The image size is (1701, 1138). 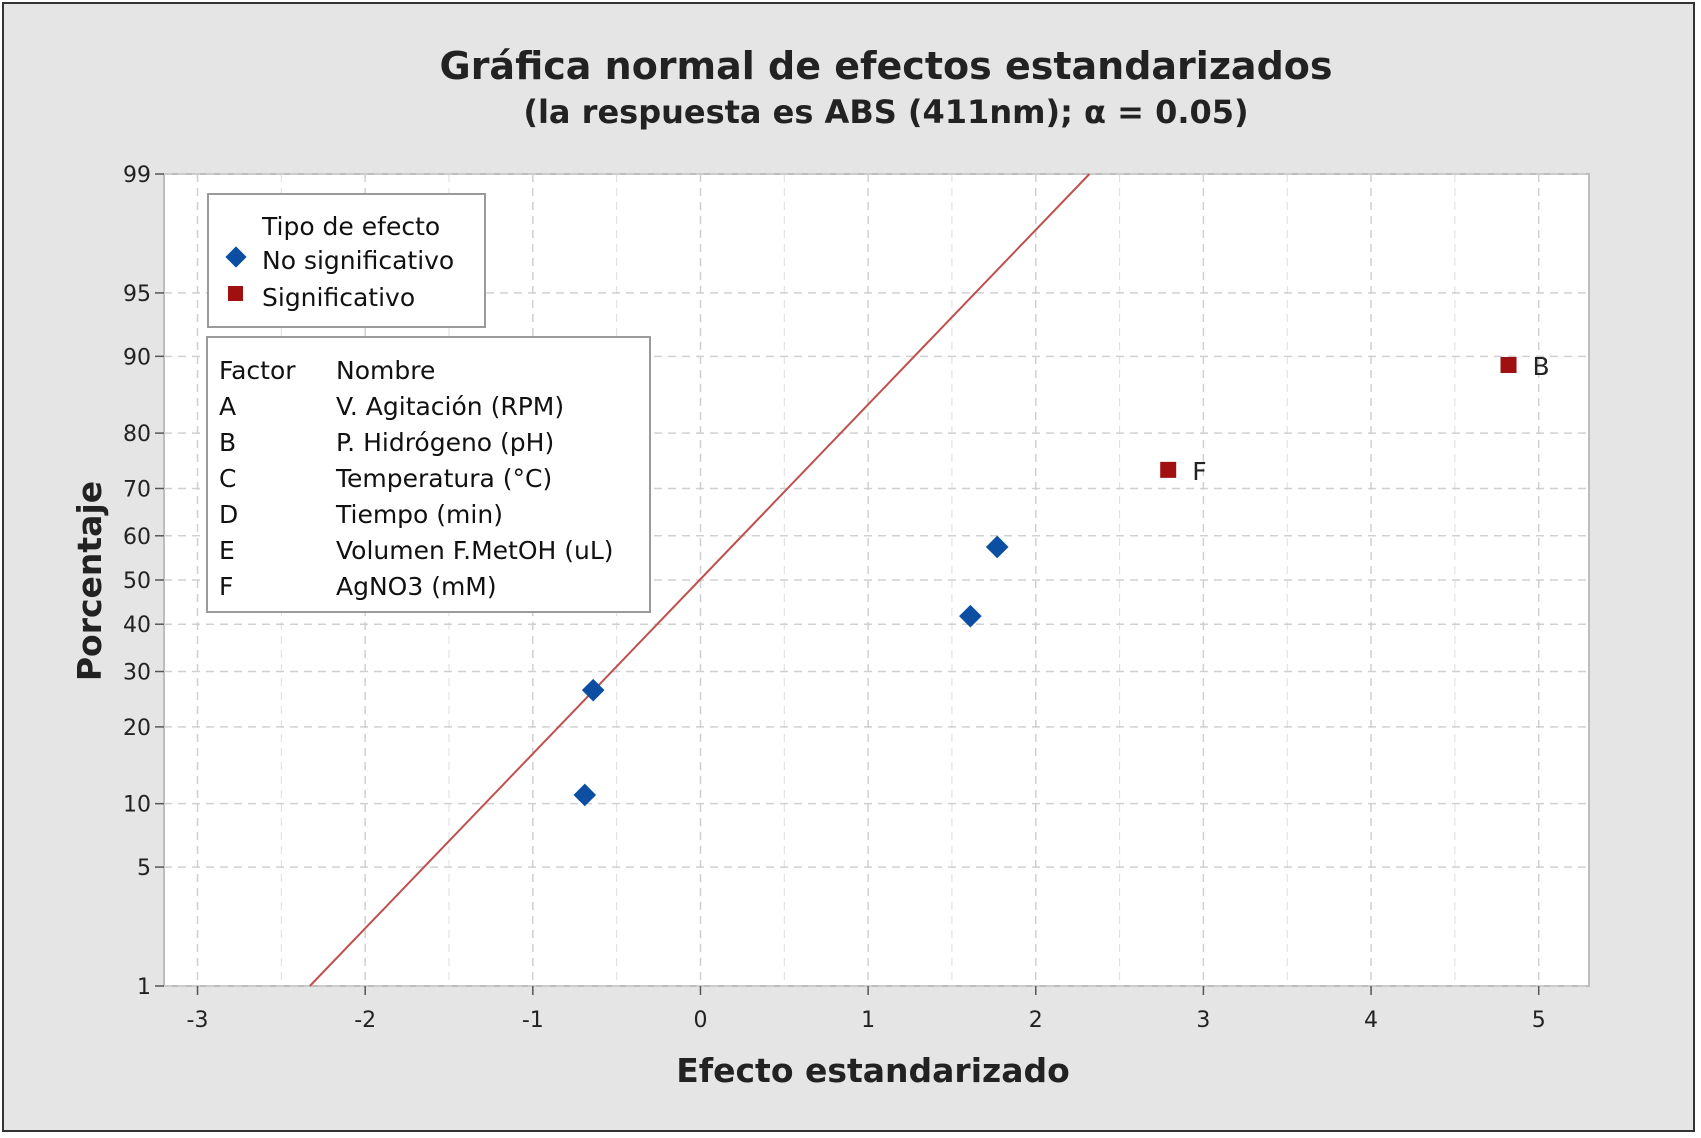 What do you see at coordinates (144, 868) in the screenshot?
I see `y-tick-label: 5` at bounding box center [144, 868].